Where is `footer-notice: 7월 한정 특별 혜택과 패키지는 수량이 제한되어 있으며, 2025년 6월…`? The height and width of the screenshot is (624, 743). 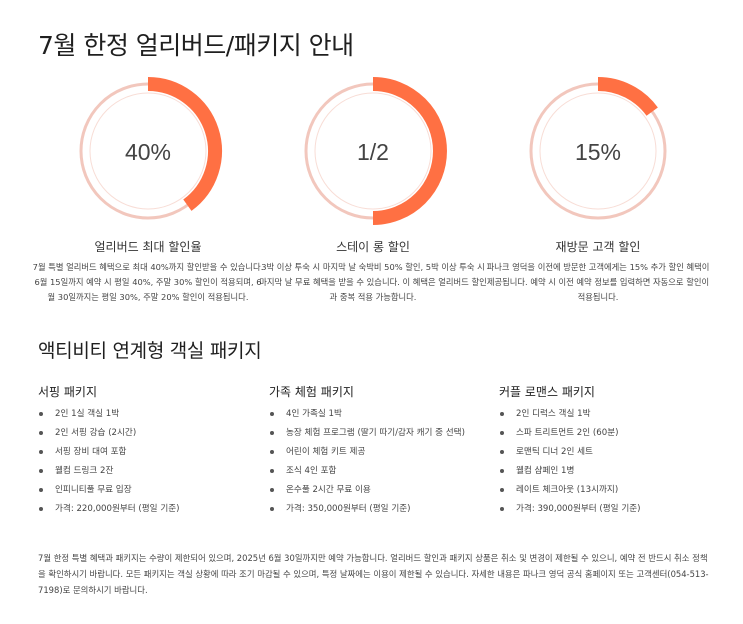 footer-notice: 7월 한정 특별 혜택과 패키지는 수량이 제한되어 있으며, 2025년 6월… is located at coordinates (373, 574).